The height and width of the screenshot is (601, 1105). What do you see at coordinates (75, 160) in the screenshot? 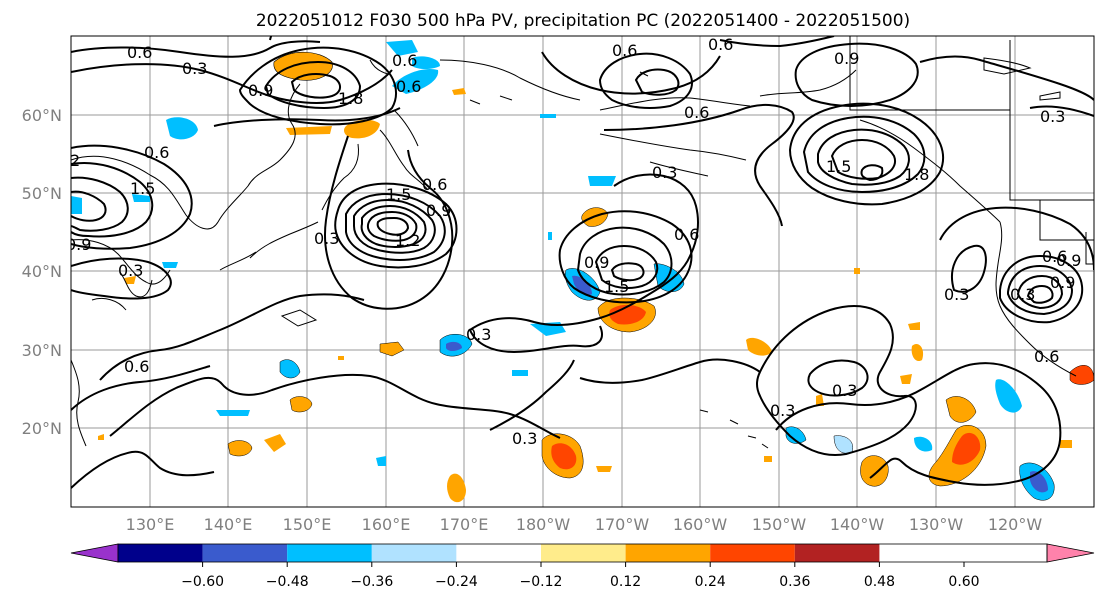
I see `contour-label: 2` at bounding box center [75, 160].